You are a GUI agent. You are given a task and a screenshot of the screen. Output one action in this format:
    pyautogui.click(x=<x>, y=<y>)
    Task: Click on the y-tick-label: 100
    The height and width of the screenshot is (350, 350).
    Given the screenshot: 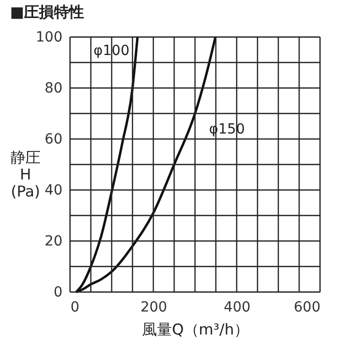 What is the action you would take?
    pyautogui.click(x=49, y=38)
    